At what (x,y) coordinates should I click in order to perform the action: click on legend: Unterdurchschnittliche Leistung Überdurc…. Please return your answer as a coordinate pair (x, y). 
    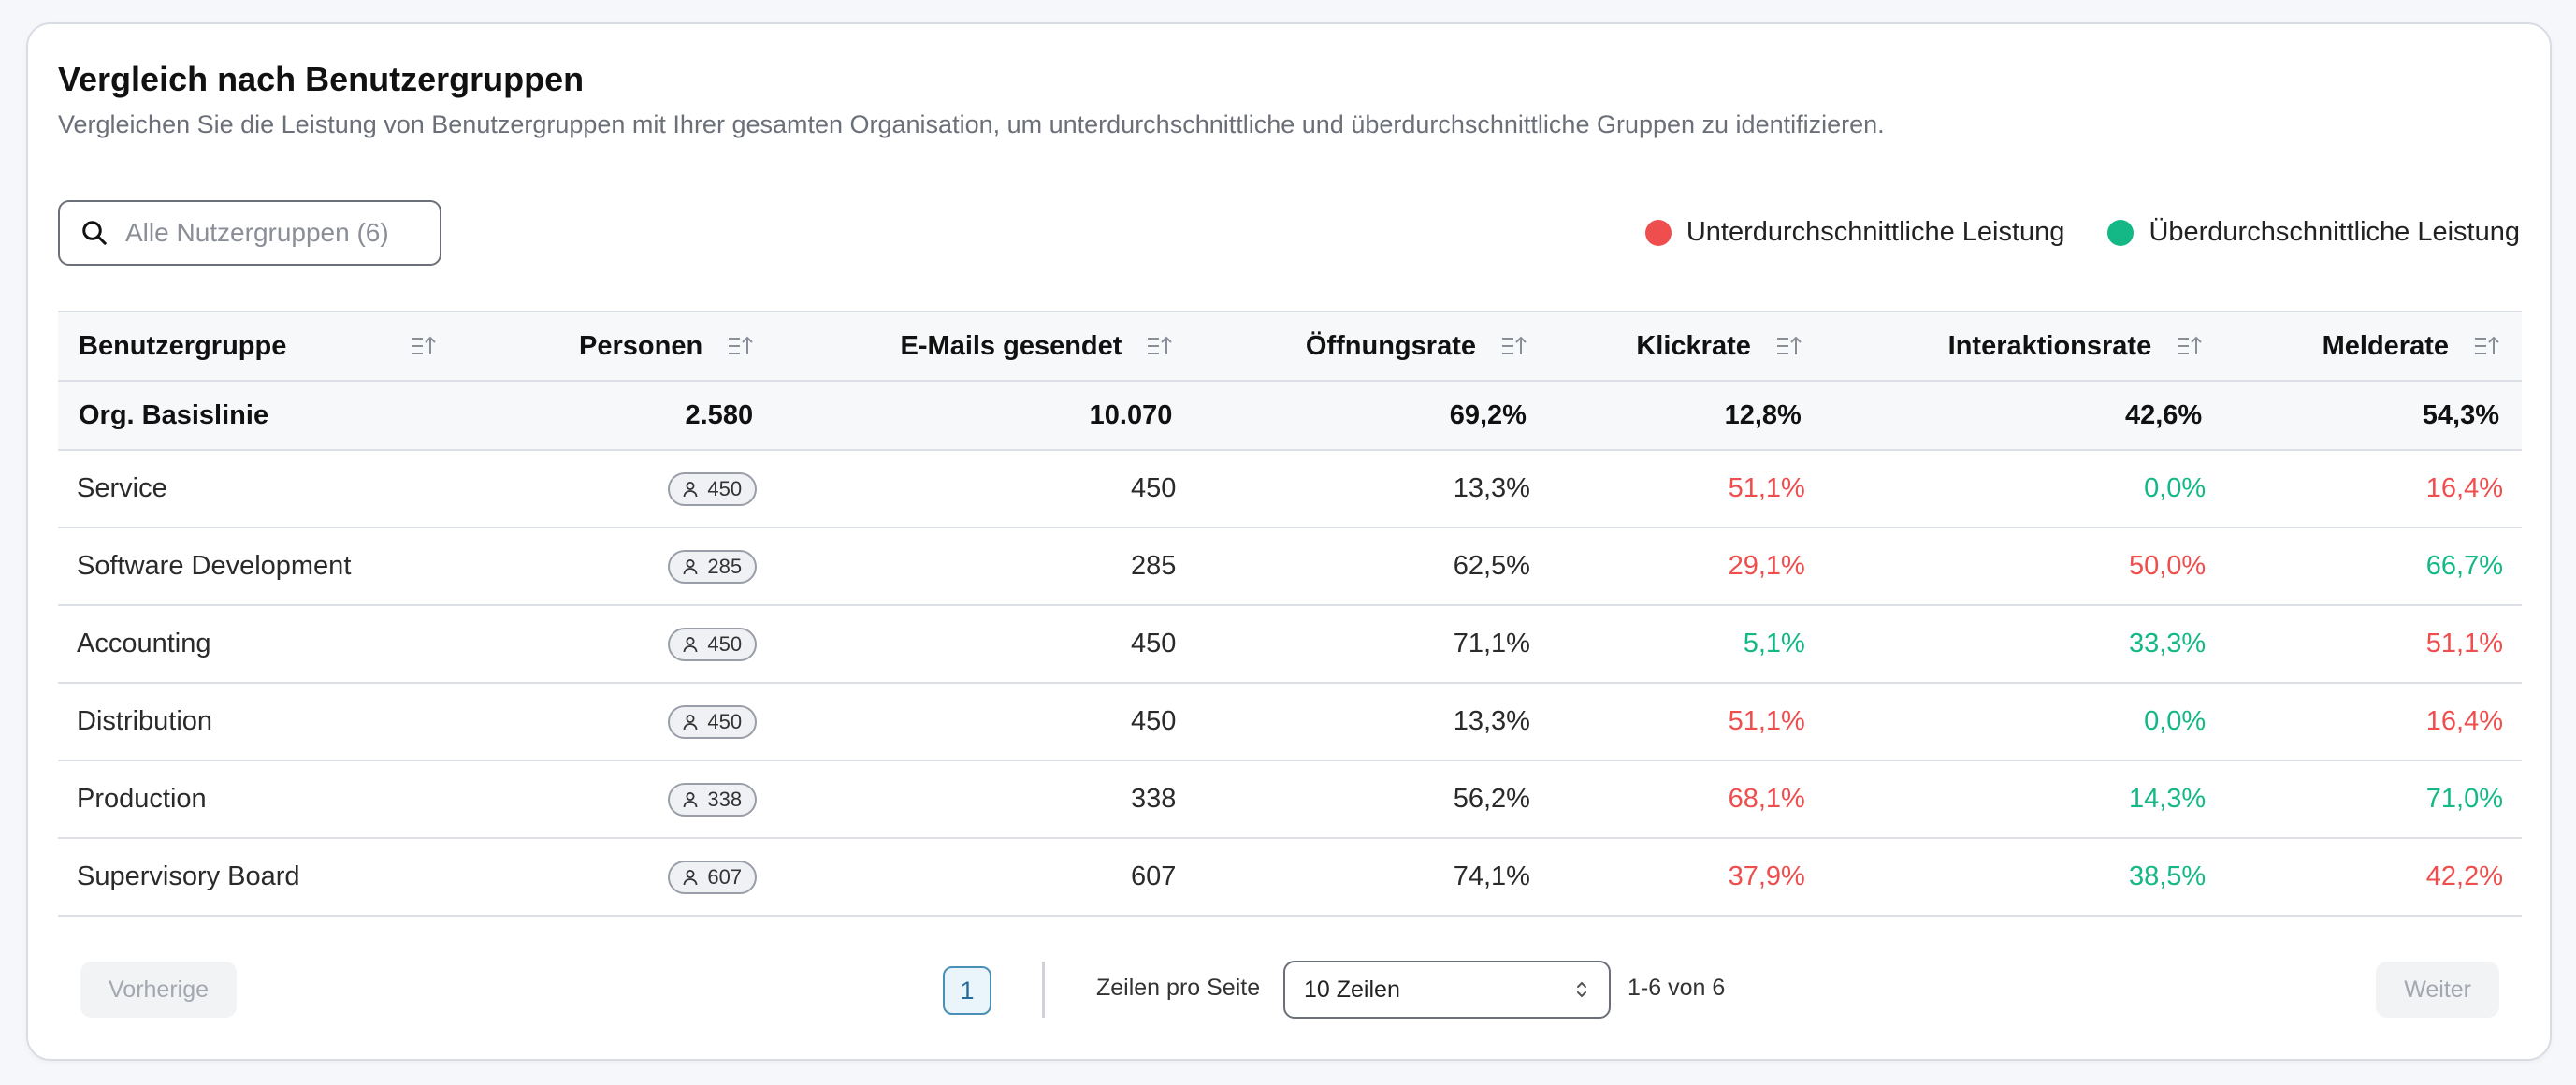
    Looking at the image, I should click on (2082, 232).